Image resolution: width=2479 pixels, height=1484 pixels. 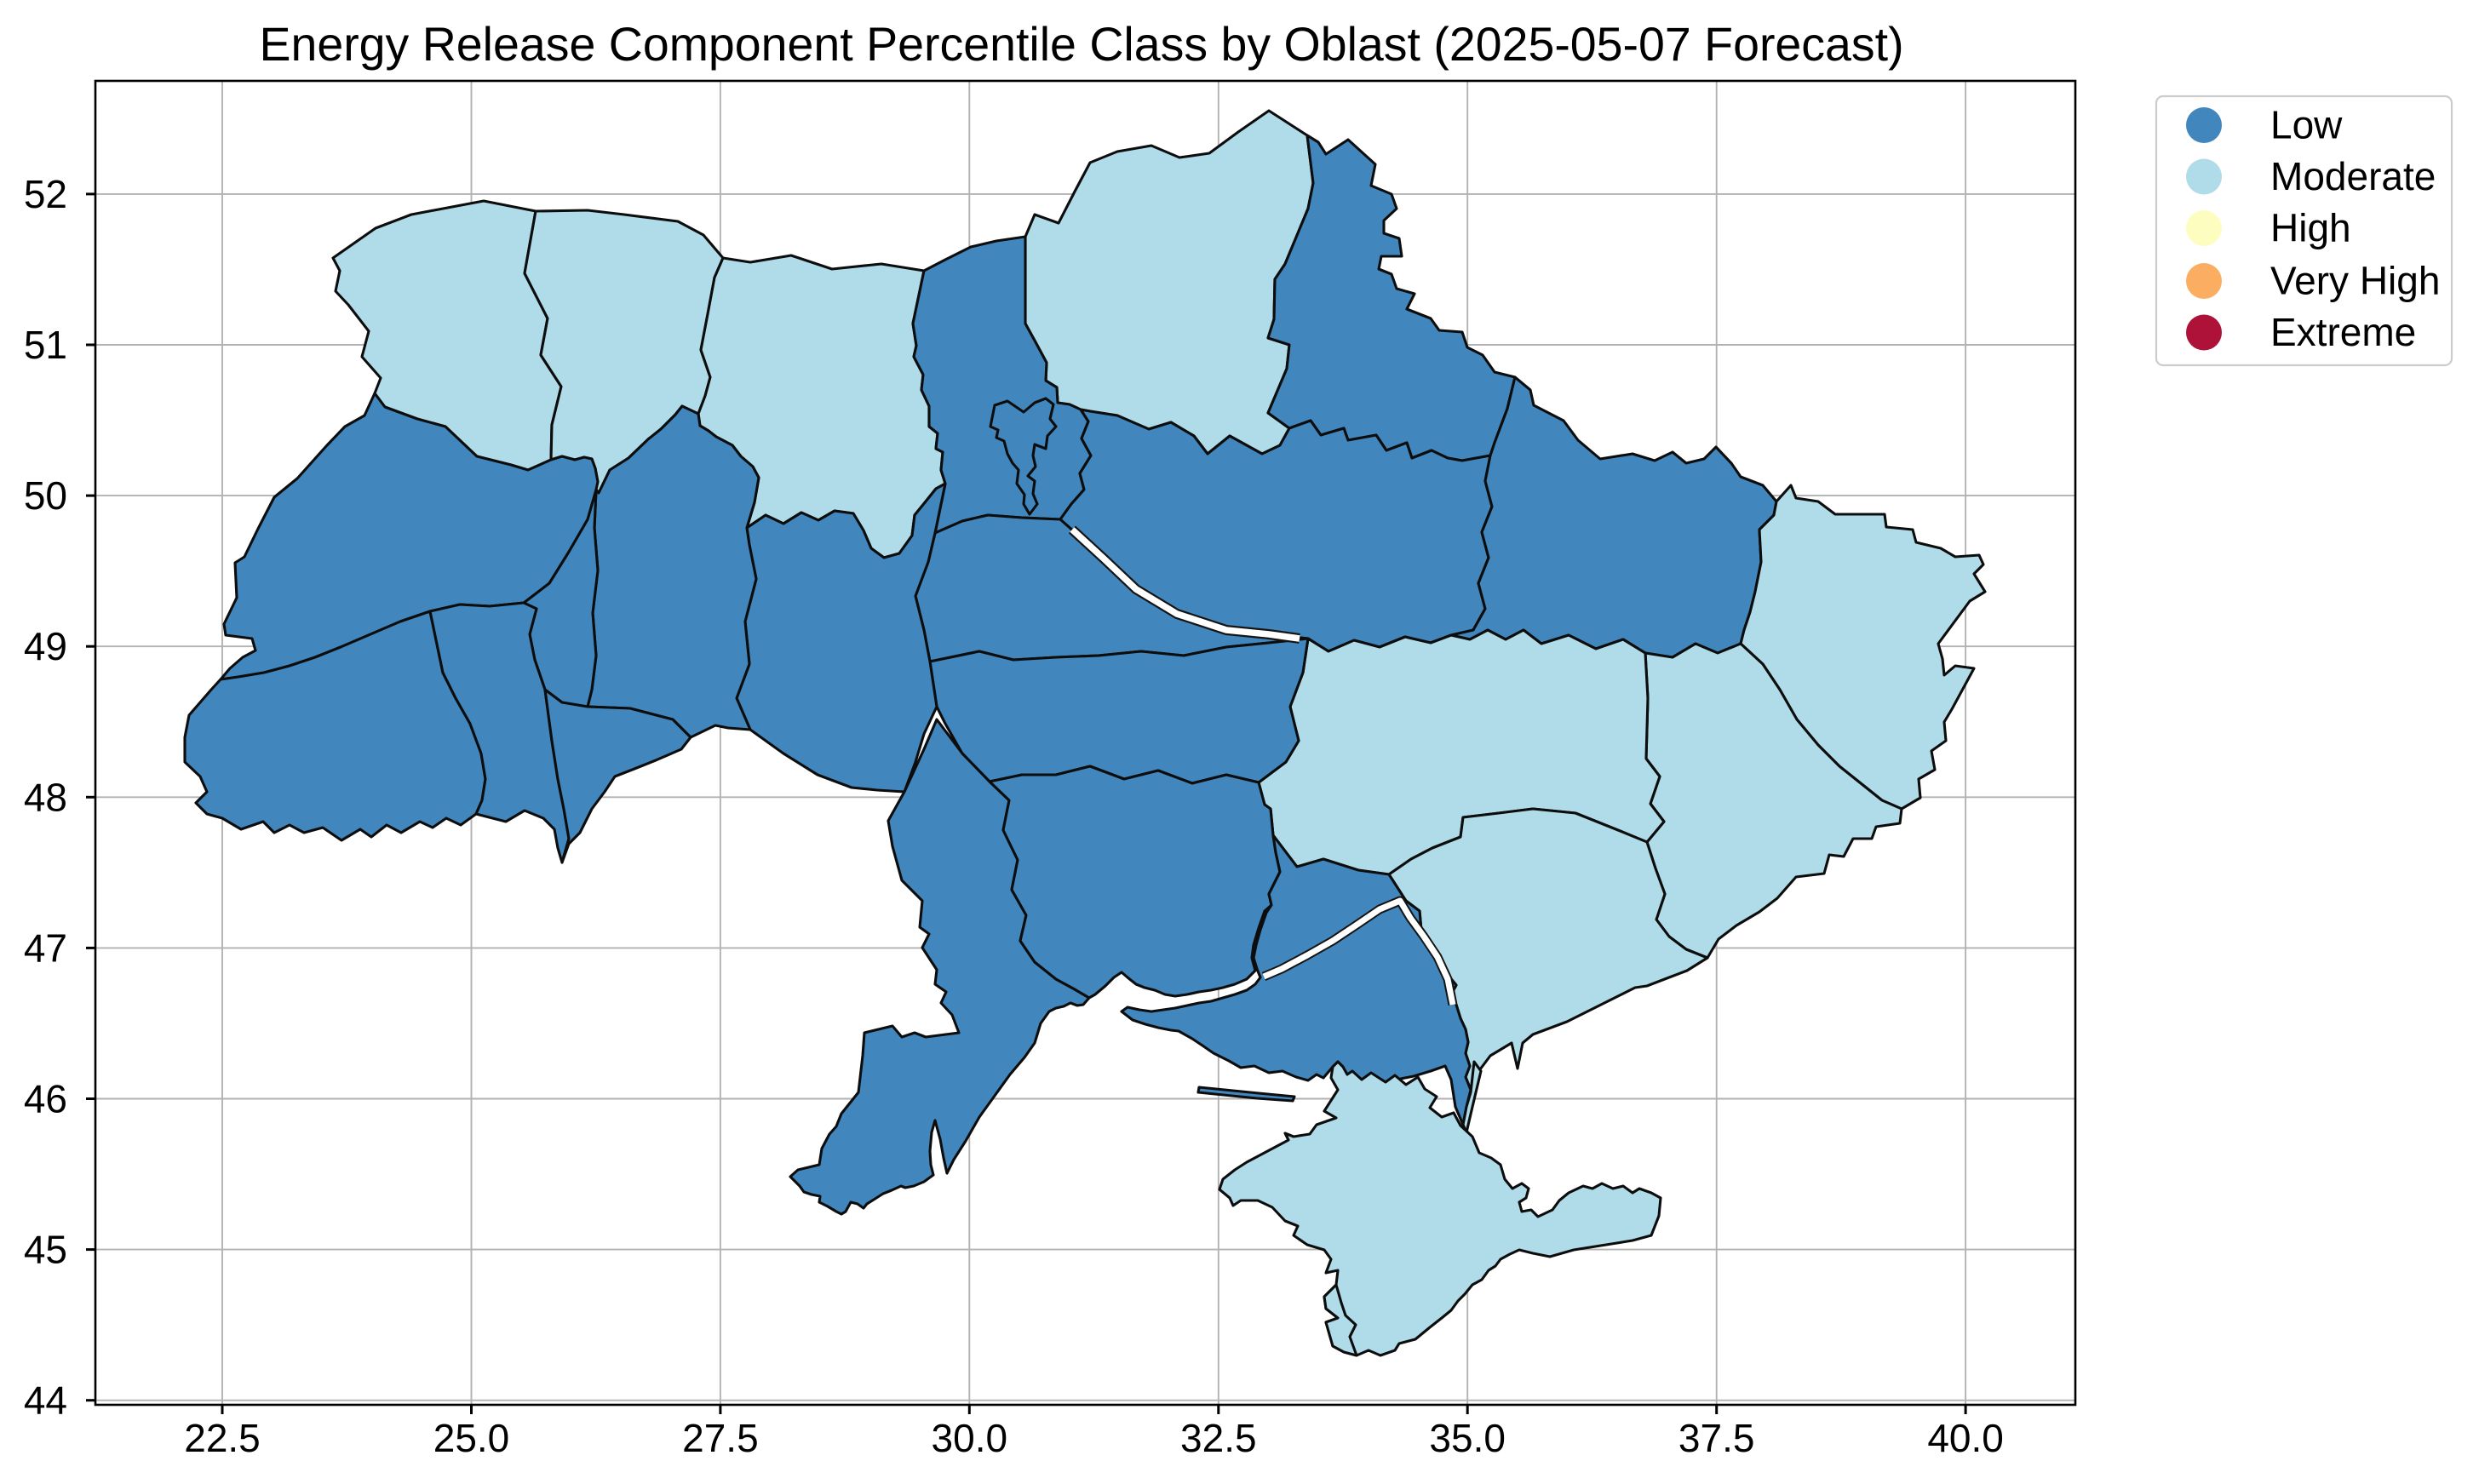 What do you see at coordinates (471, 1438) in the screenshot?
I see `svg-text: 25.0` at bounding box center [471, 1438].